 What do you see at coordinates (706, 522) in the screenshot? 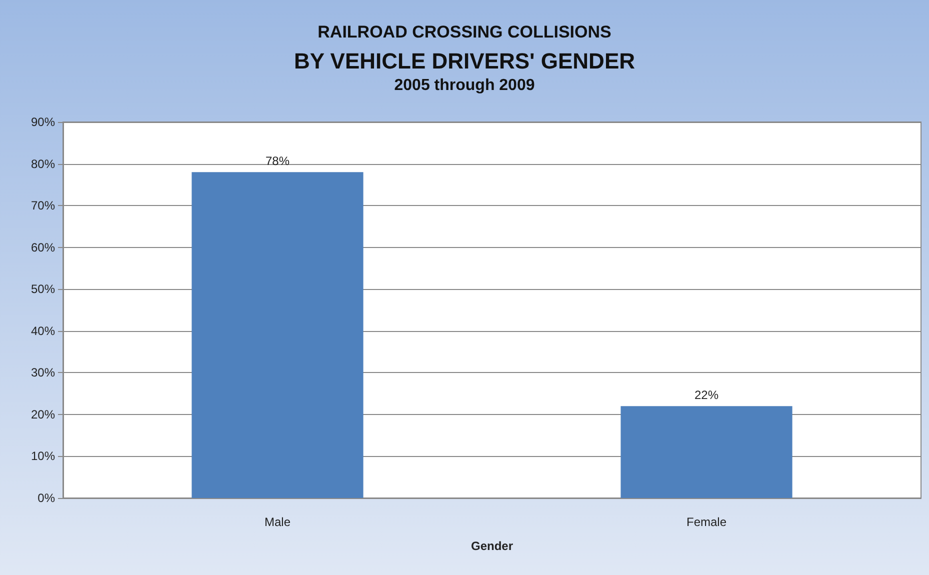
I see `x-tick-label: Female` at bounding box center [706, 522].